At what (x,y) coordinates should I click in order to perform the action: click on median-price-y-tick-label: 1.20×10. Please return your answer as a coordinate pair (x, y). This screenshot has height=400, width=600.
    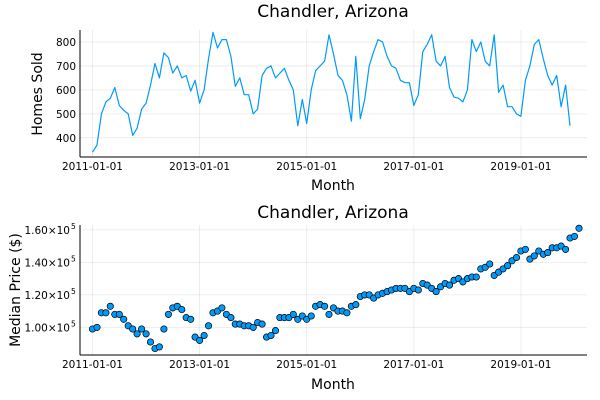
    Looking at the image, I should click on (47, 296).